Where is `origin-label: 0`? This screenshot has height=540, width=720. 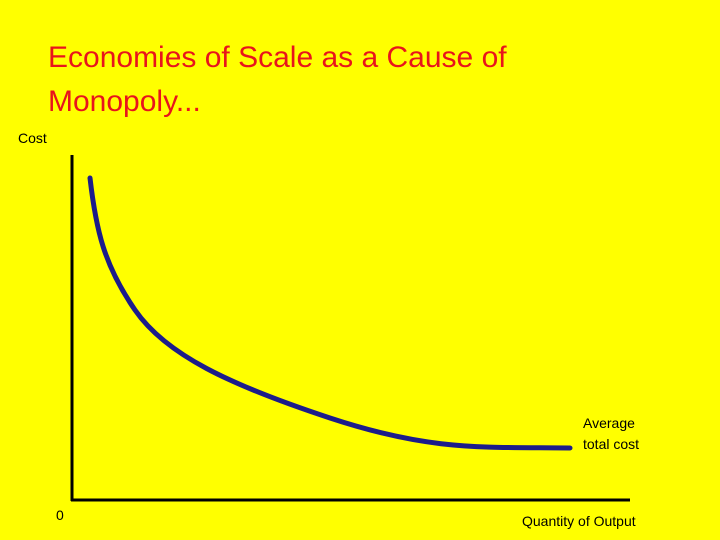 origin-label: 0 is located at coordinates (60, 515).